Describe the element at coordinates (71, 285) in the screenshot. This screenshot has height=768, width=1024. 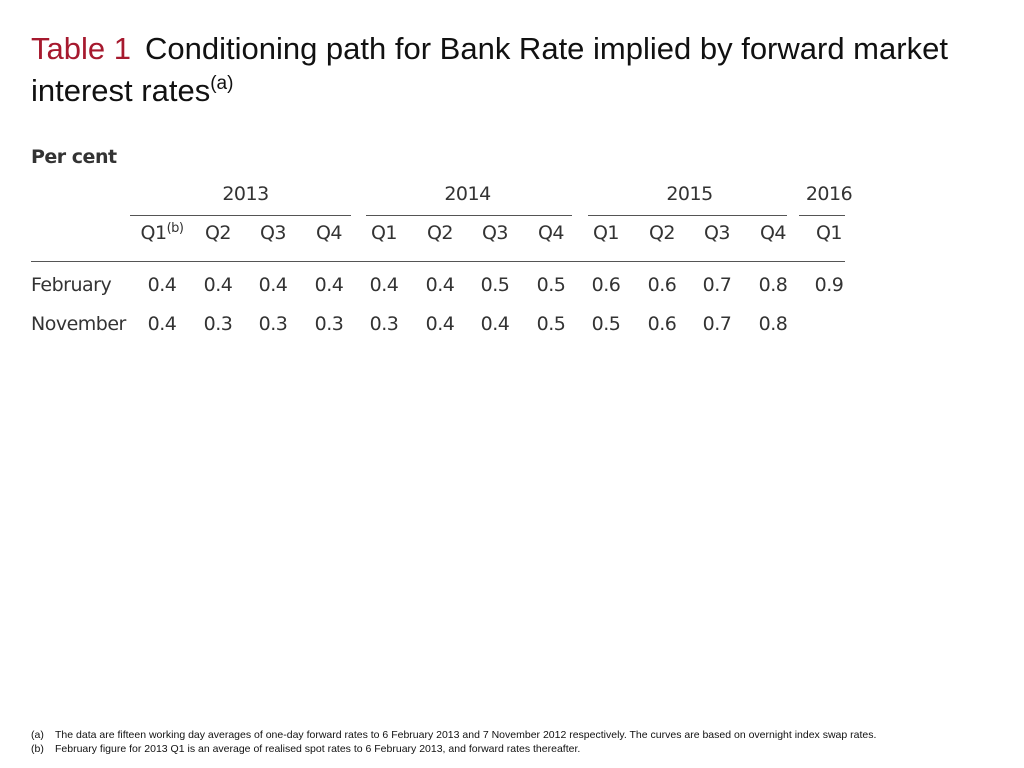
I see `row-label: February` at that location.